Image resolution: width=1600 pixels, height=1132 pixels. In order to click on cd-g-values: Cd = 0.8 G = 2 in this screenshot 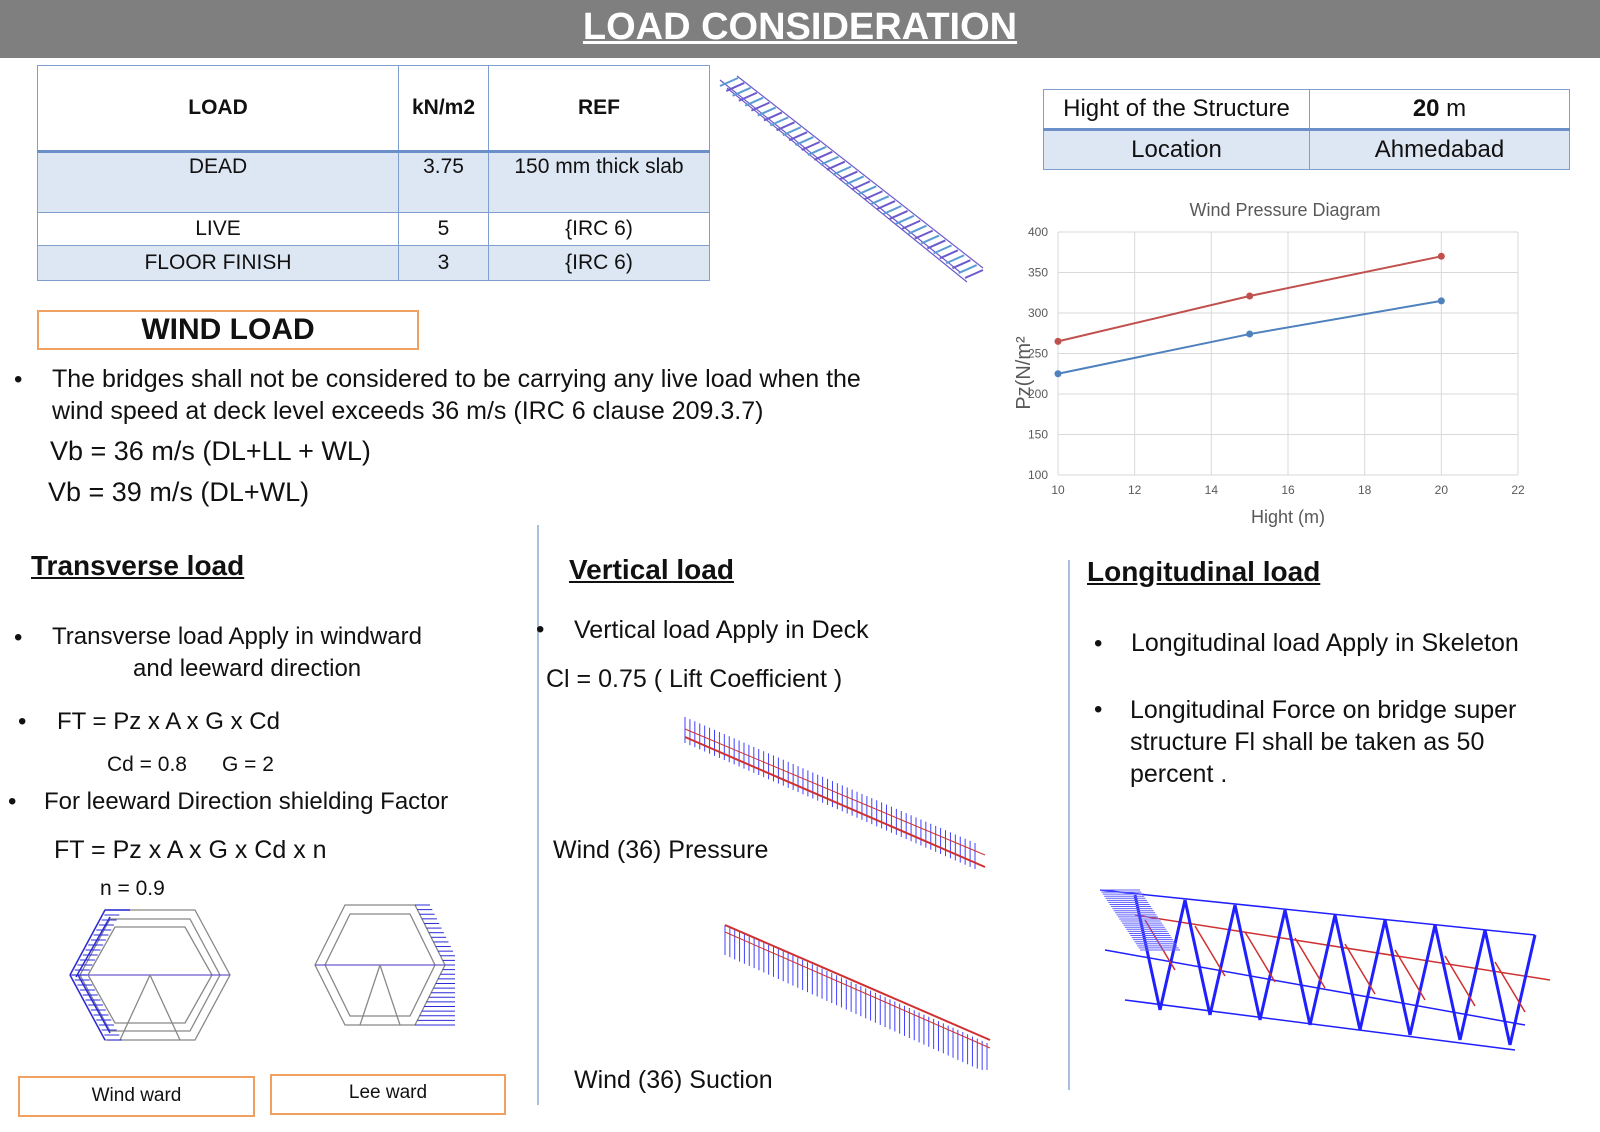, I will do `click(190, 764)`.